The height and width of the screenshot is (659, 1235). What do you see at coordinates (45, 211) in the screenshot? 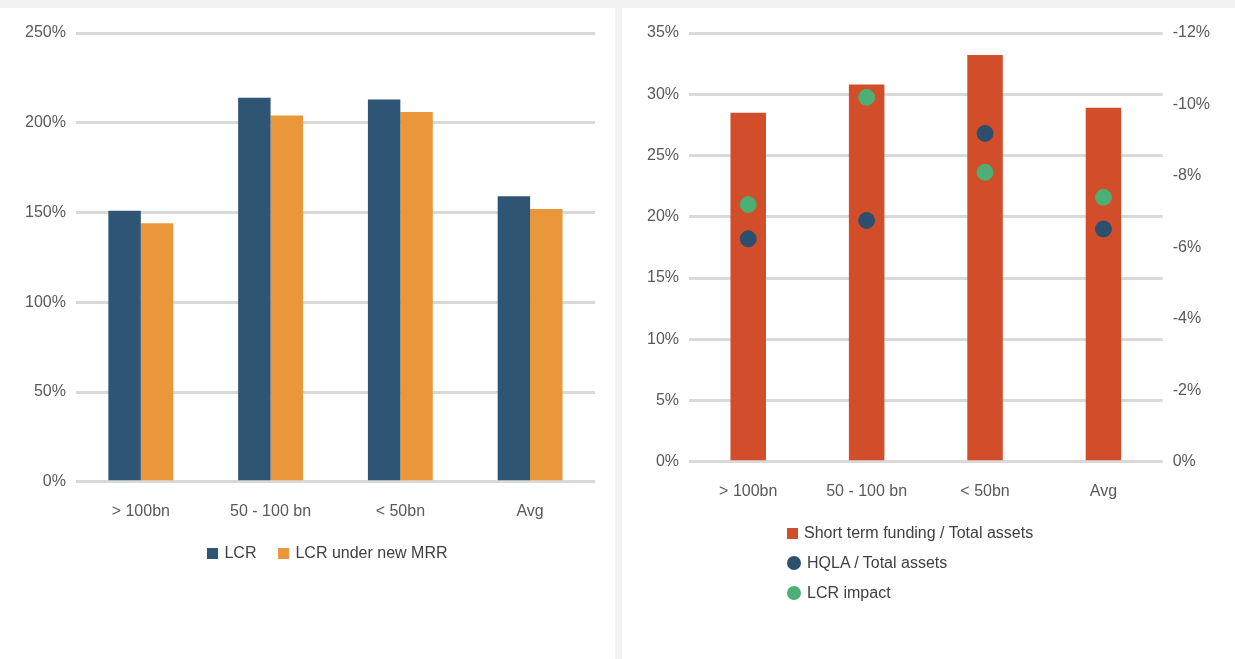
I see `y-tick-label: 150%` at bounding box center [45, 211].